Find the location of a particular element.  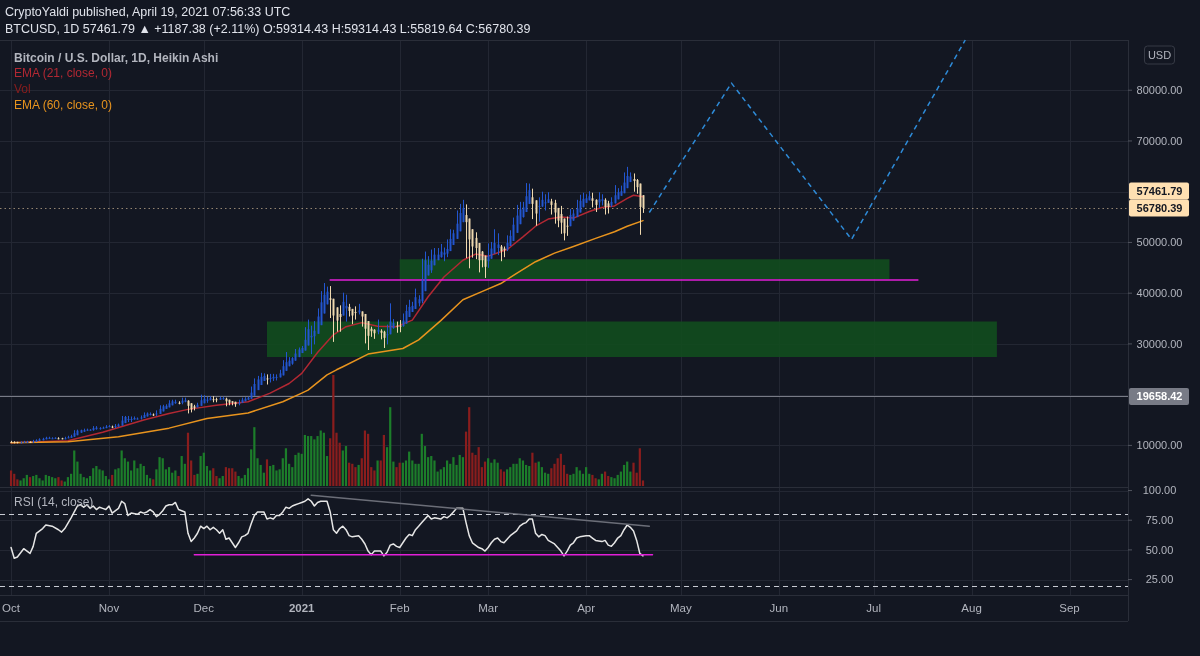

x-tick-label: Jun is located at coordinates (779, 608).